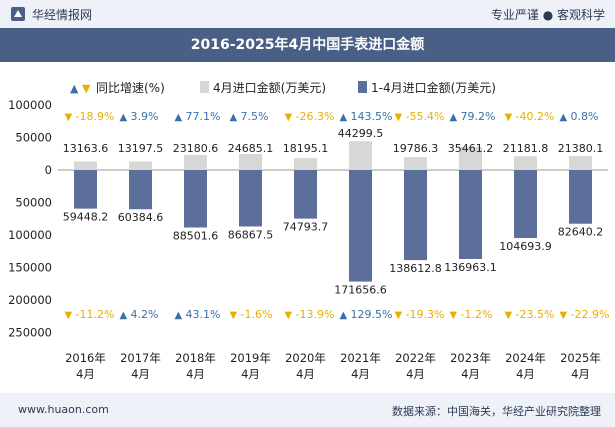 The image size is (615, 427). I want to click on growth-label-cumulative: 43.1%, so click(203, 314).